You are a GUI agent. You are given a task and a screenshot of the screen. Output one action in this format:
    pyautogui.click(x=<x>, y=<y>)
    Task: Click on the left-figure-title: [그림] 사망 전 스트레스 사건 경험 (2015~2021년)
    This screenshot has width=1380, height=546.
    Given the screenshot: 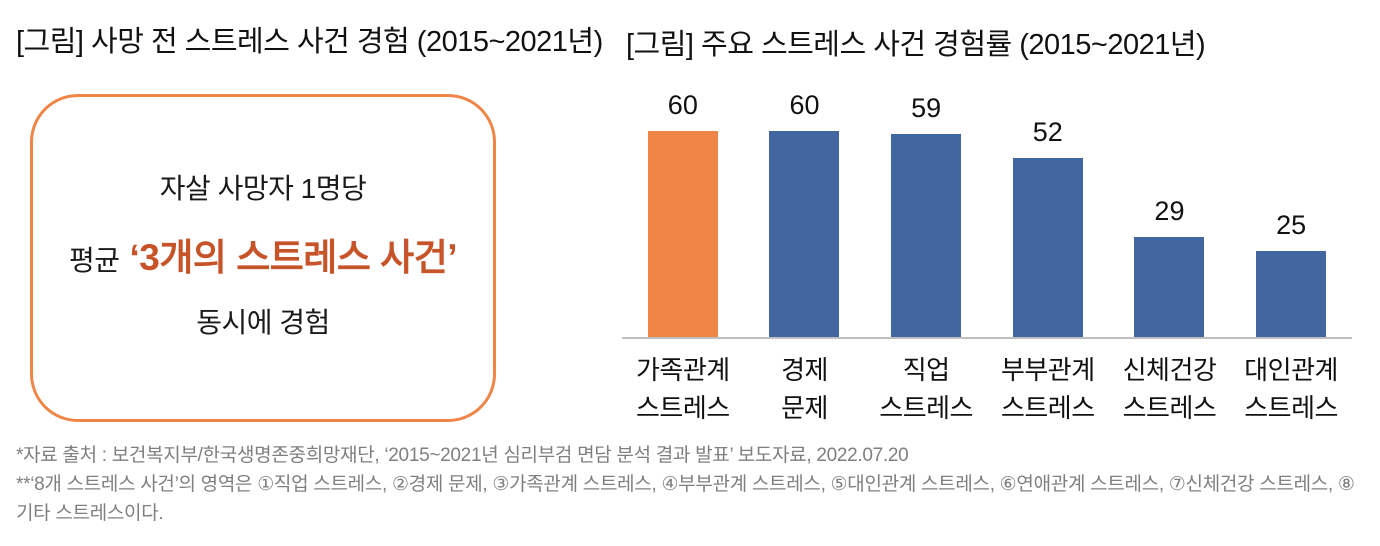 What is the action you would take?
    pyautogui.click(x=309, y=42)
    